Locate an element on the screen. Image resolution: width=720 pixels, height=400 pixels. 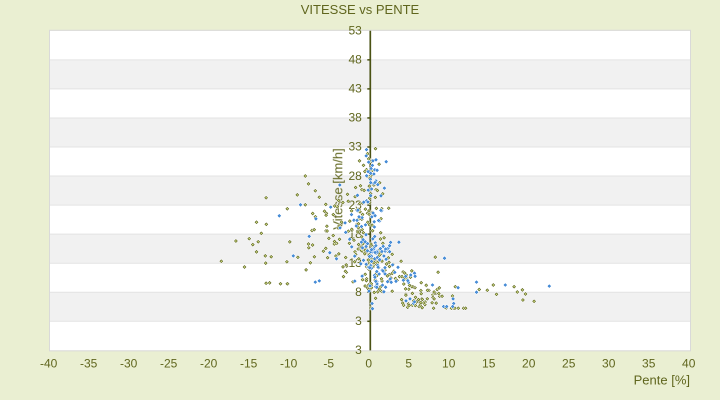
svg-text: 38 is located at coordinates (355, 118).